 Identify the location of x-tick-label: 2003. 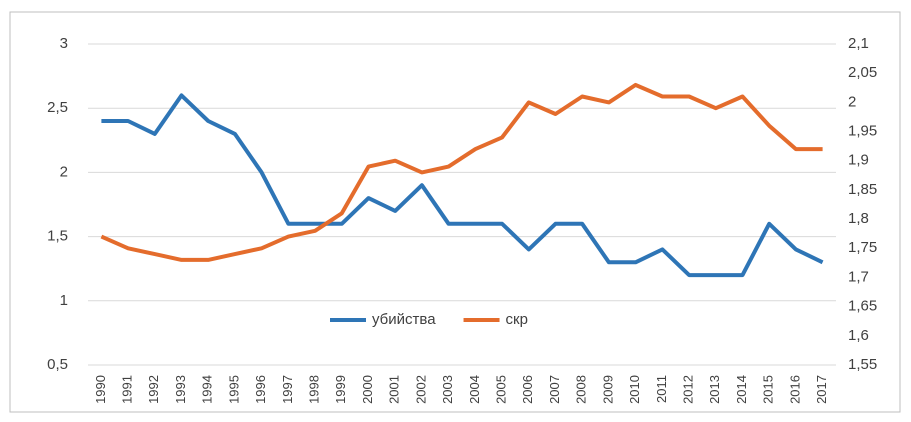
(447, 389).